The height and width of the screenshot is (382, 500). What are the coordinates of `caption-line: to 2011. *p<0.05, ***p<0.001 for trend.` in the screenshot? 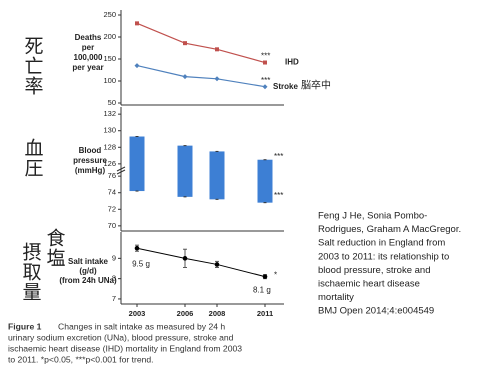 It's located at (81, 359).